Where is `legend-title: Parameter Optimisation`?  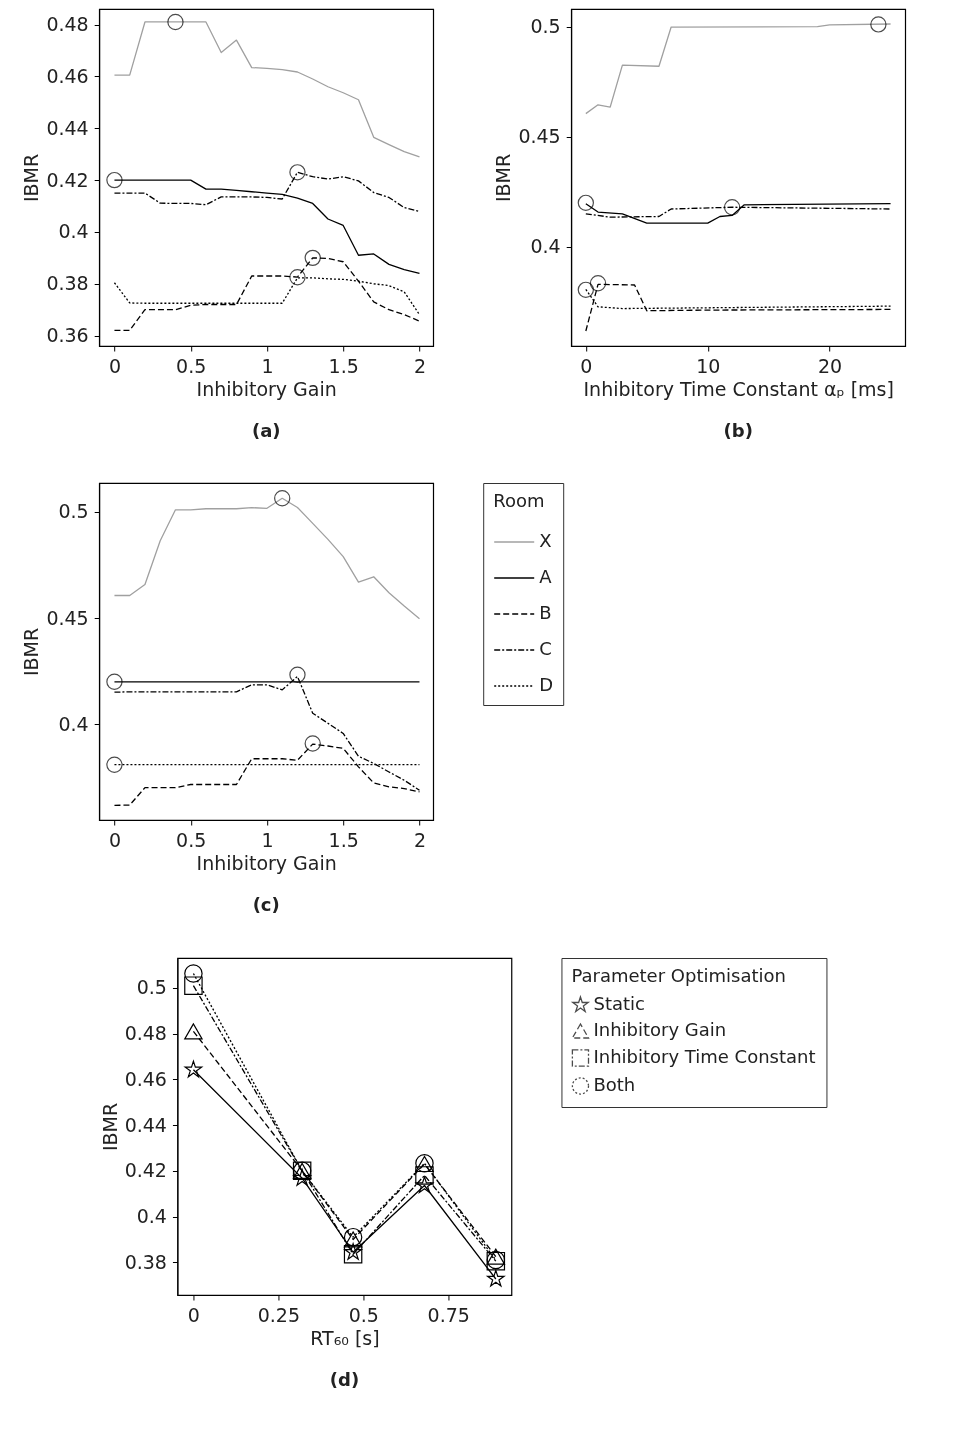 legend-title: Parameter Optimisation is located at coordinates (678, 975).